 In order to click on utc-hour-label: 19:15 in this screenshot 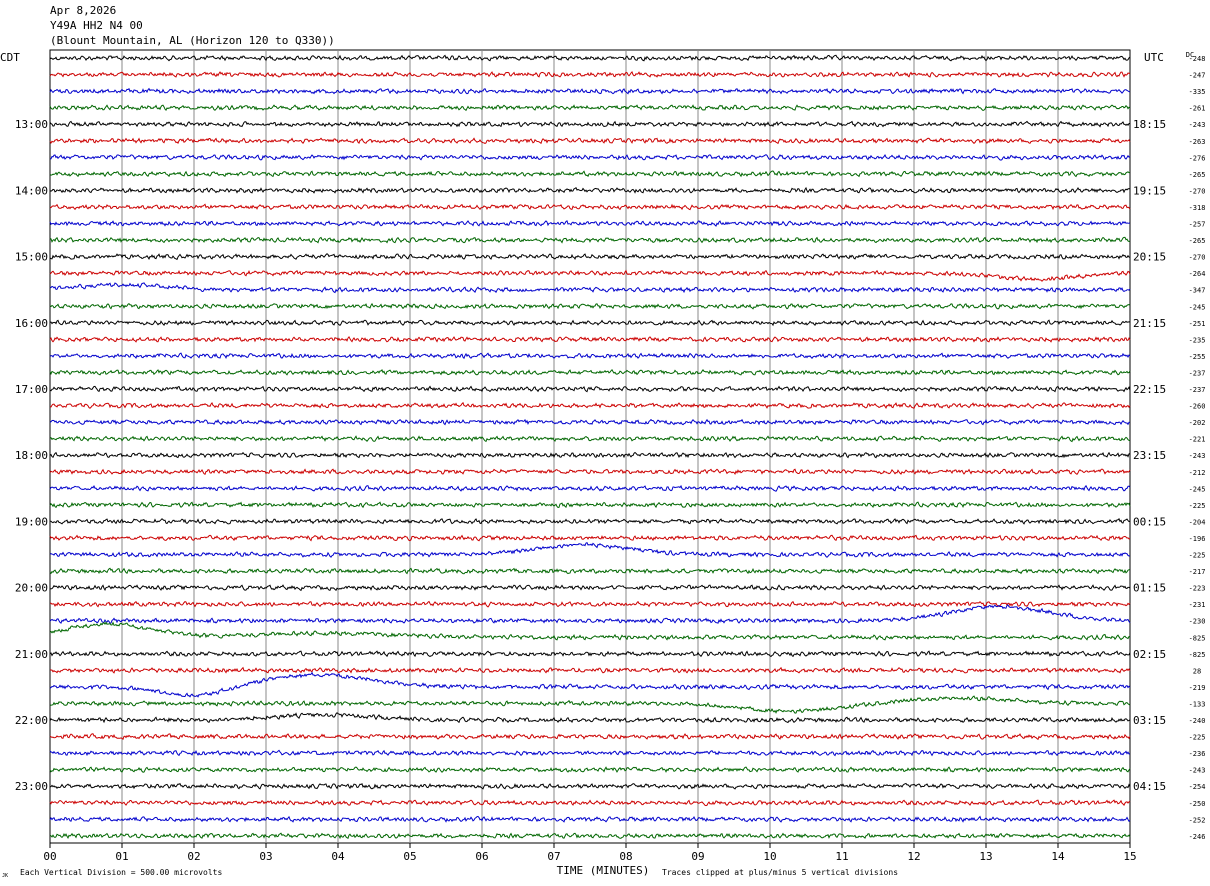, I will do `click(1149, 190)`.